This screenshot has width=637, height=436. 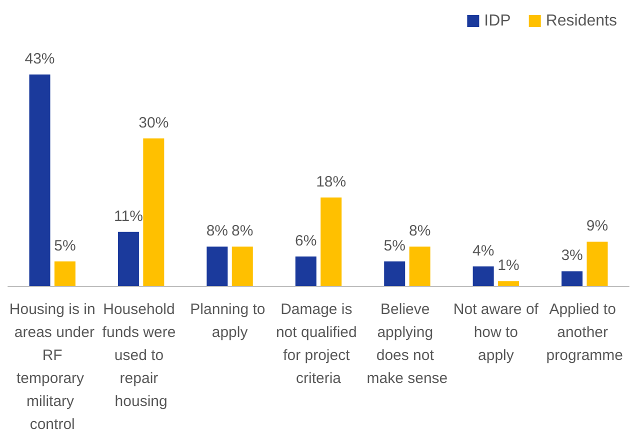 I want to click on data-label: 30%, so click(x=153, y=123).